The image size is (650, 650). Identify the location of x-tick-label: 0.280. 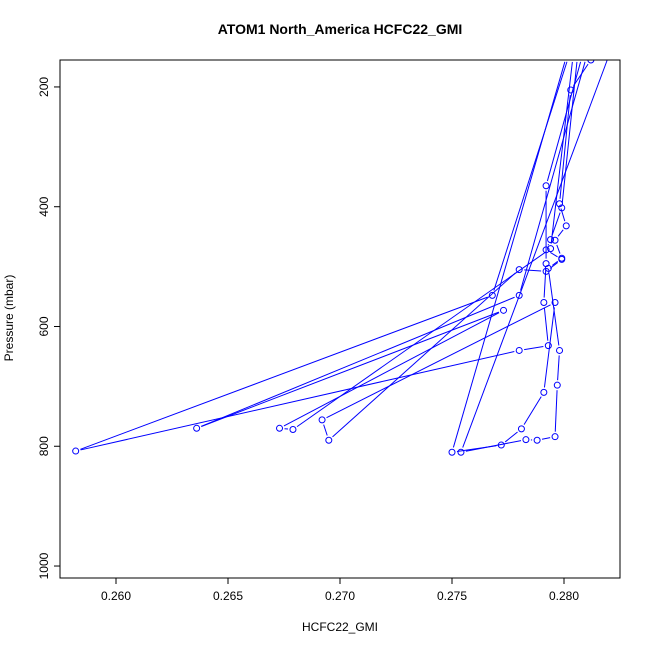
(564, 596).